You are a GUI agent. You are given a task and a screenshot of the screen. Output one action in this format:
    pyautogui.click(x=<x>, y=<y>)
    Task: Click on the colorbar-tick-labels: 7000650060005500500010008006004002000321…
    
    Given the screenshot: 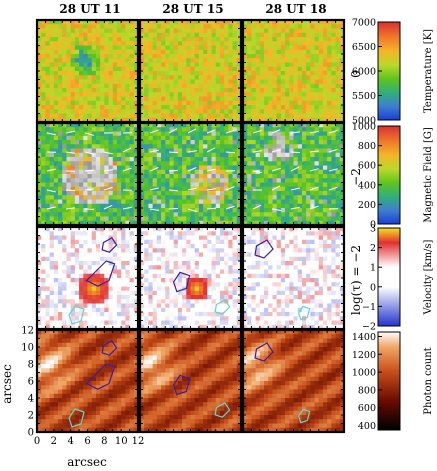 What is the action you would take?
    pyautogui.click(x=367, y=225)
    